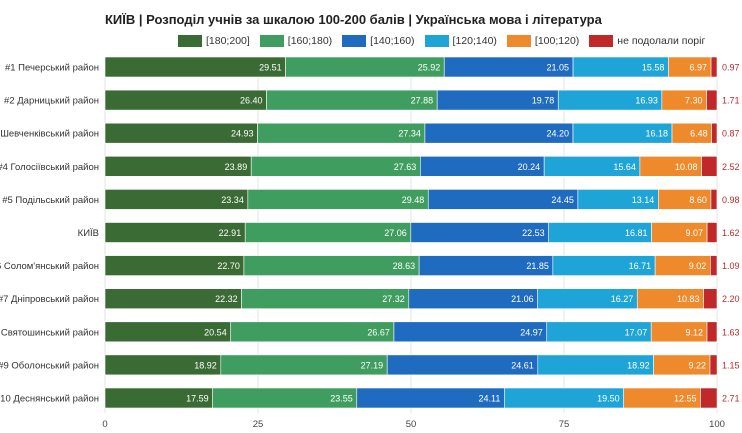 The width and height of the screenshot is (742, 433). Describe the element at coordinates (661, 41) in the screenshot. I see `legend-label: не подолали поріг` at that location.